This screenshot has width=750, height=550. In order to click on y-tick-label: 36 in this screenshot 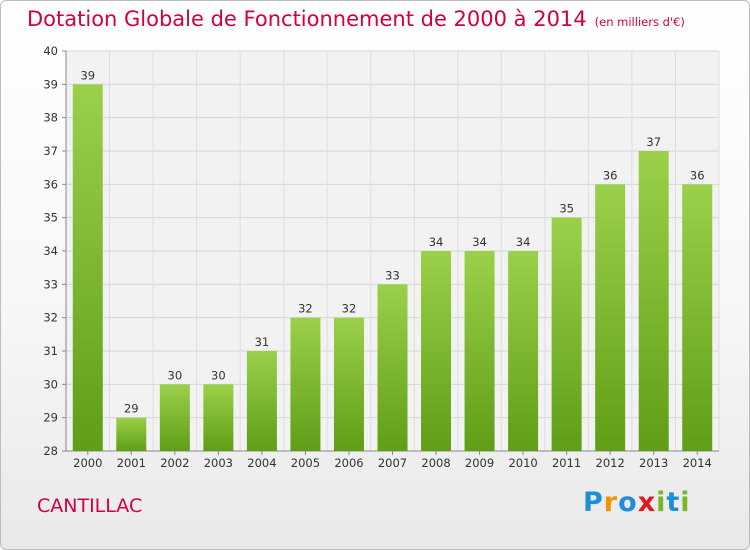, I will do `click(50, 184)`.